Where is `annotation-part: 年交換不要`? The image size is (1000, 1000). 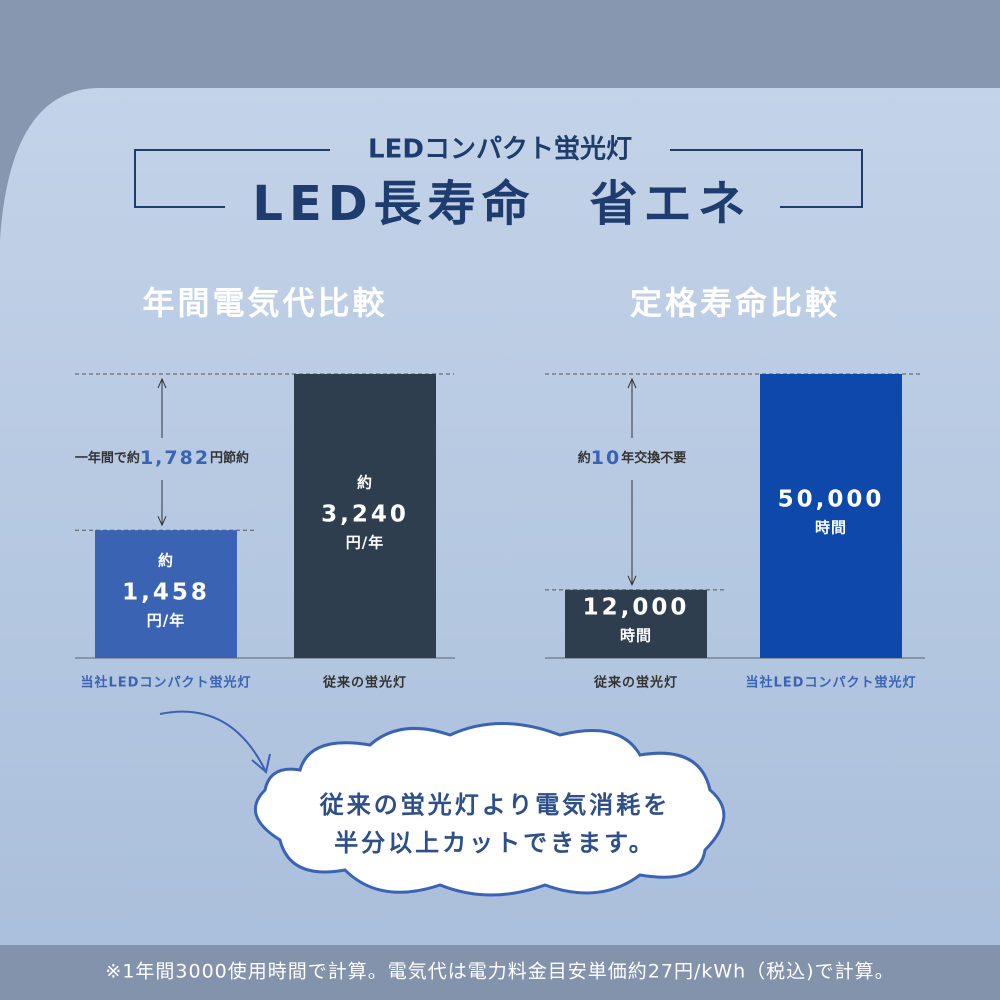 annotation-part: 年交換不要 is located at coordinates (653, 458).